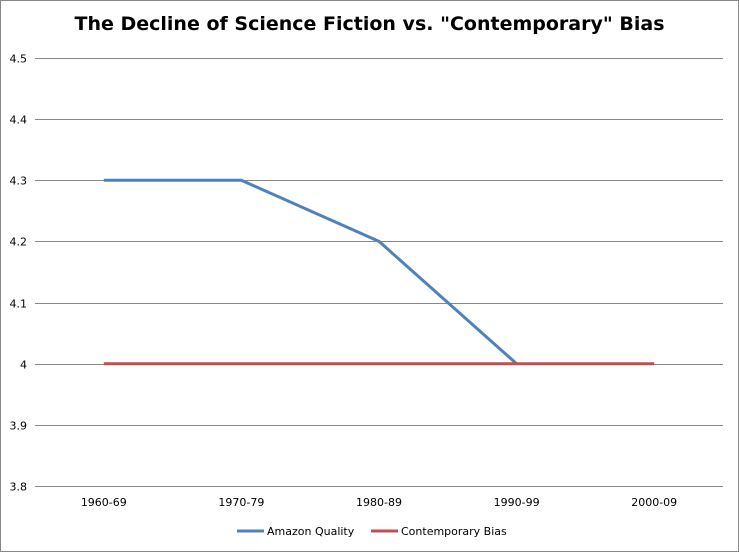  Describe the element at coordinates (654, 502) in the screenshot. I see `x-tick-label: 2000-09` at that location.